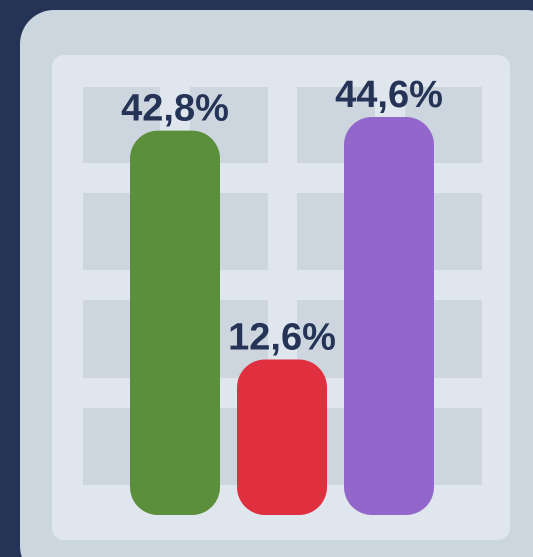 The width and height of the screenshot is (533, 557). What do you see at coordinates (282, 338) in the screenshot?
I see `value-label: 12,6%` at bounding box center [282, 338].